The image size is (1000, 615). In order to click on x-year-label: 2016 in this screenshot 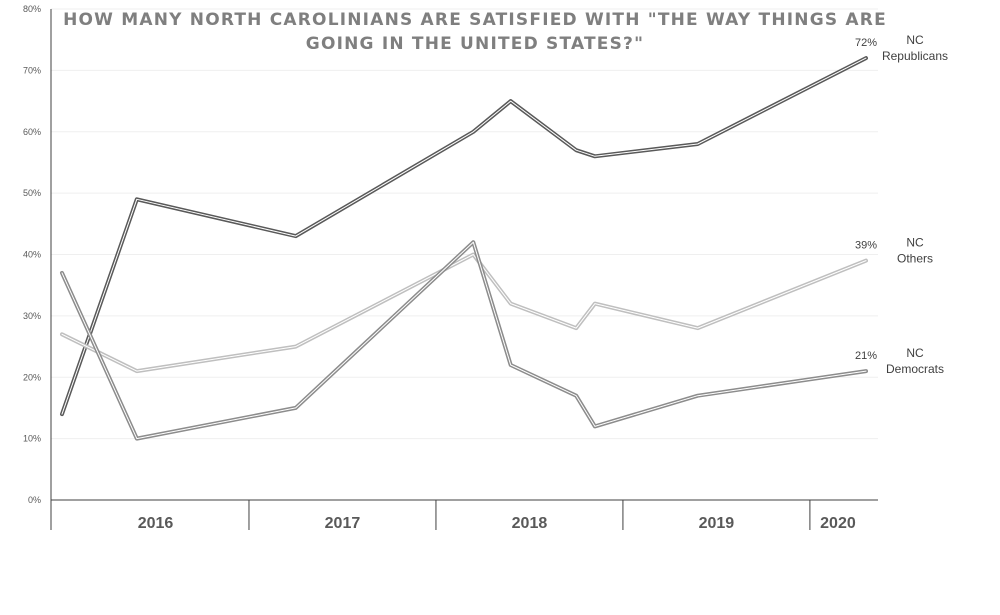, I will do `click(156, 523)`.